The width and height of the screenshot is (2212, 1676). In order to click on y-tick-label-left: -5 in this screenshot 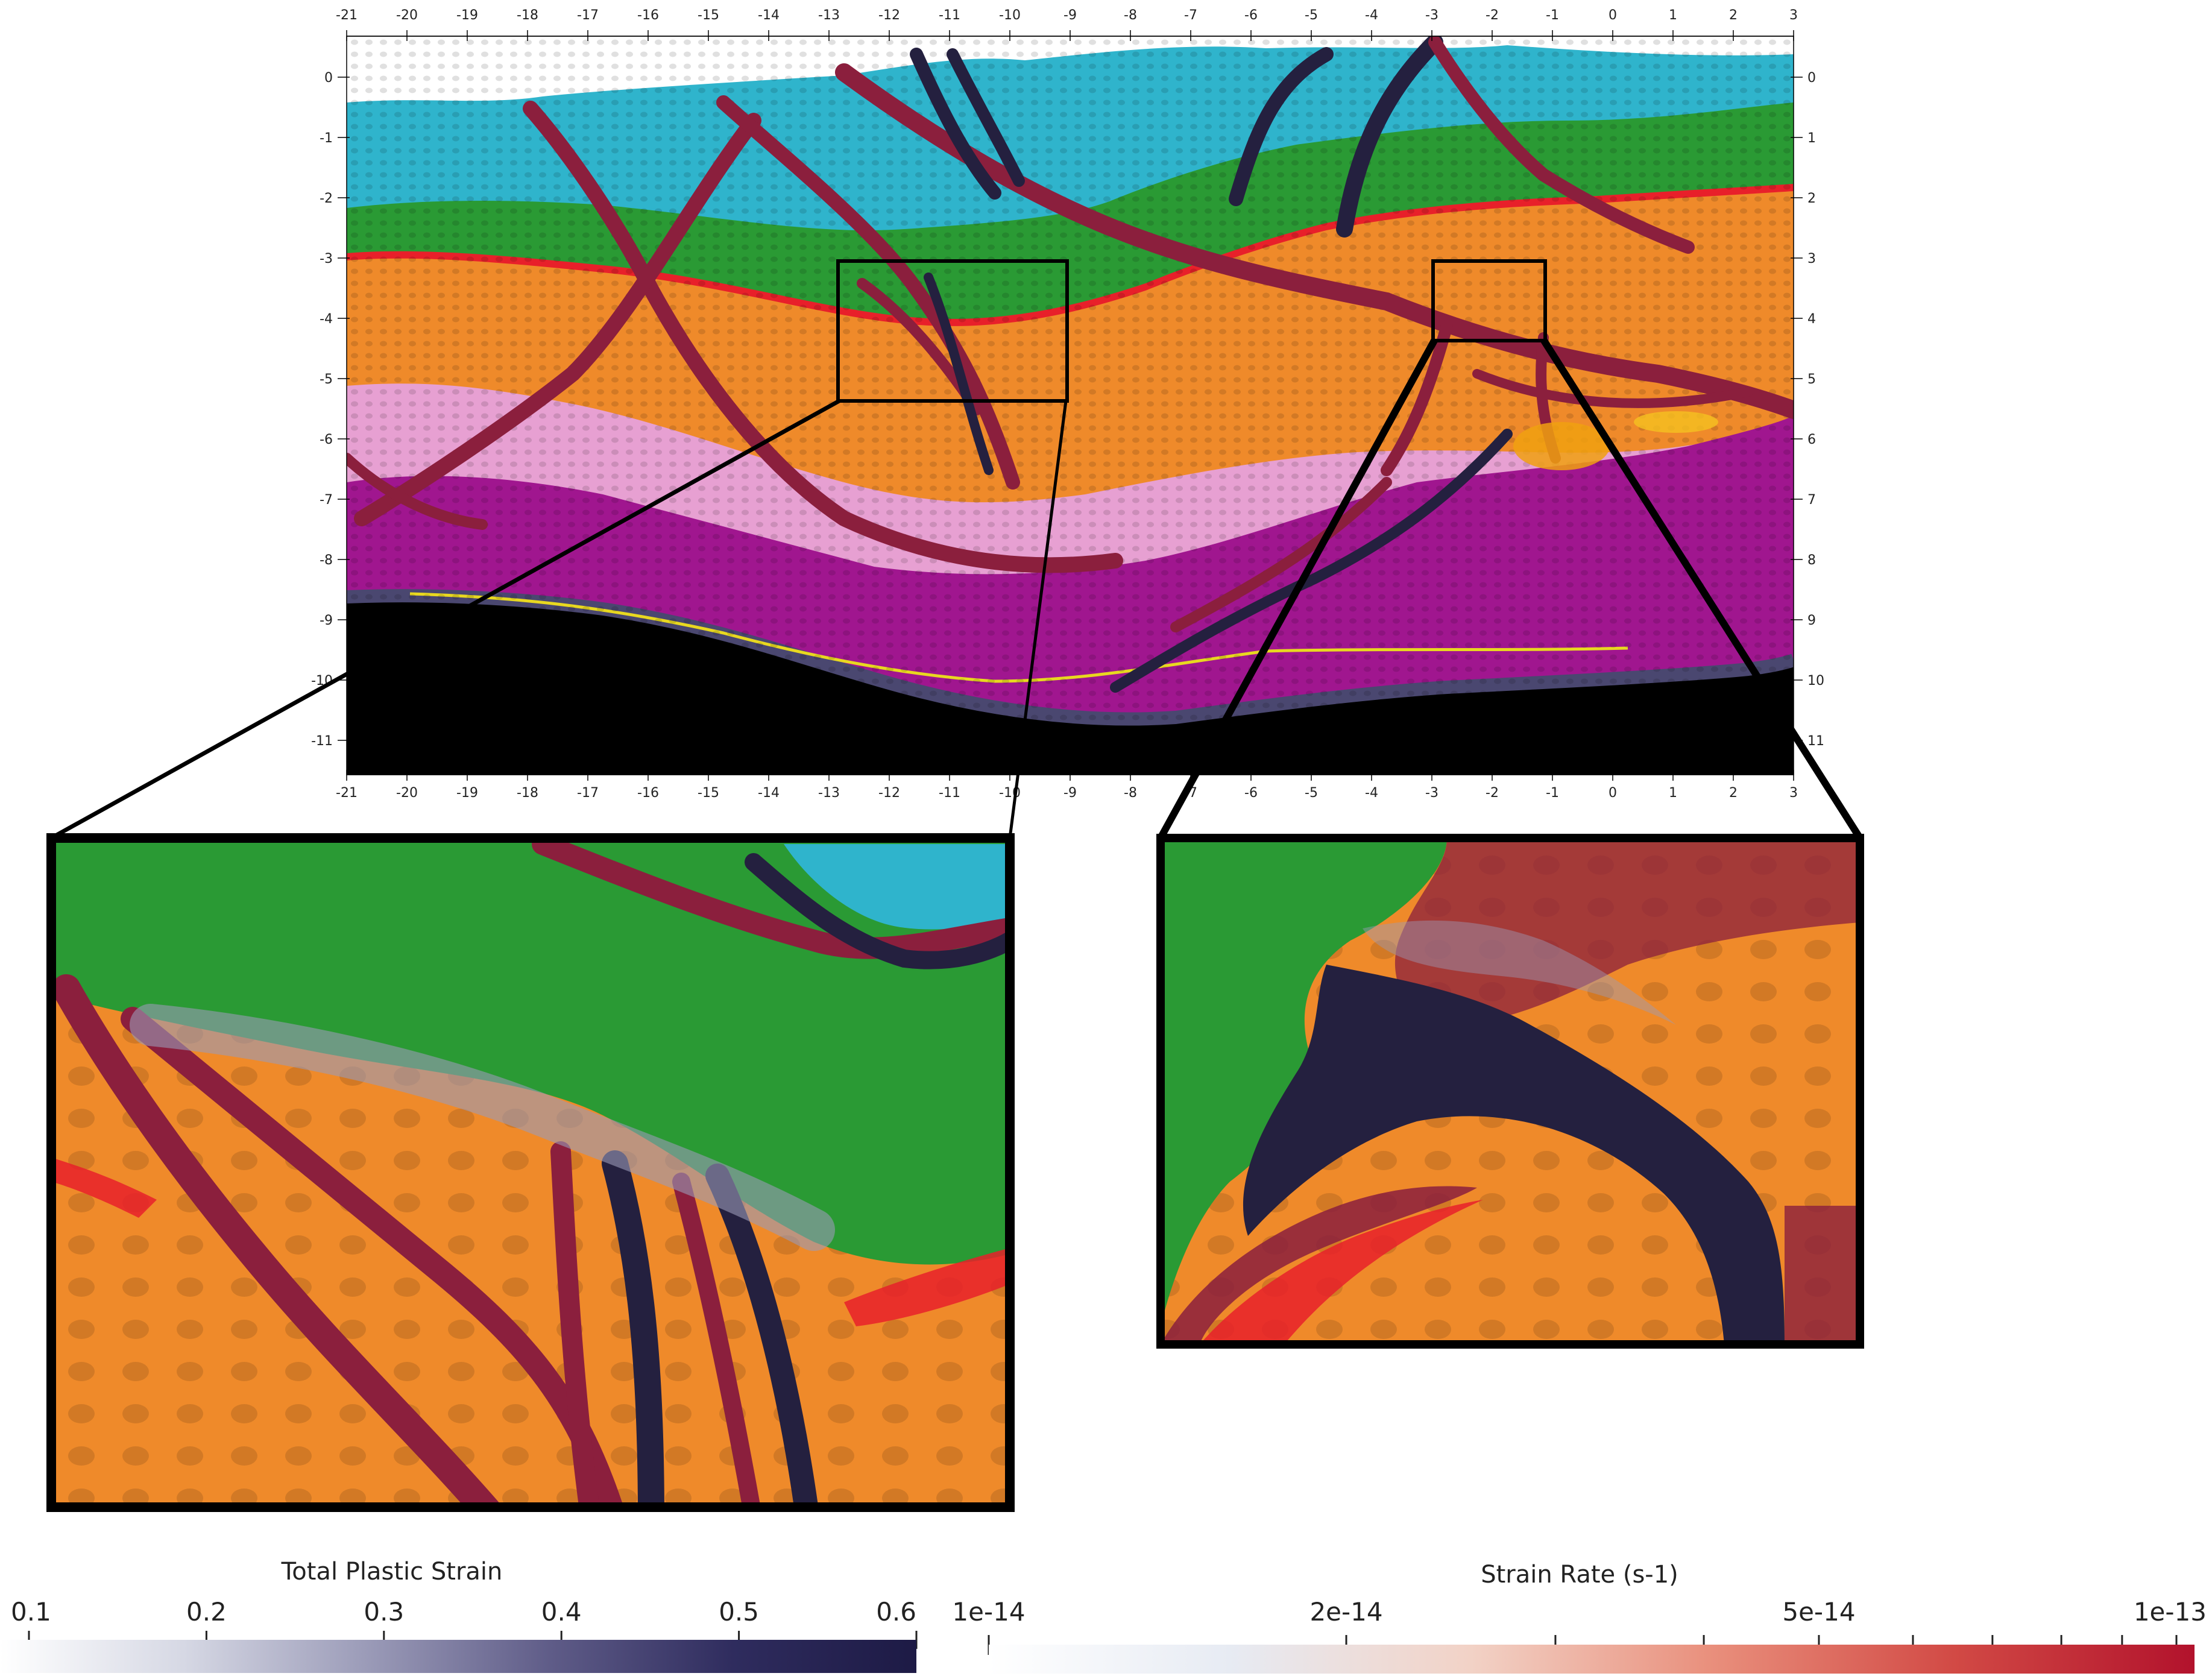, I will do `click(326, 379)`.